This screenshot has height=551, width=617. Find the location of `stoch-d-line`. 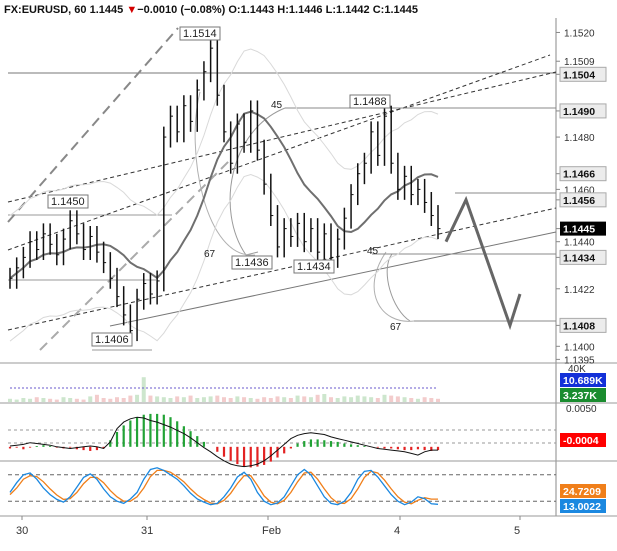

stoch-d-line is located at coordinates (223, 487).